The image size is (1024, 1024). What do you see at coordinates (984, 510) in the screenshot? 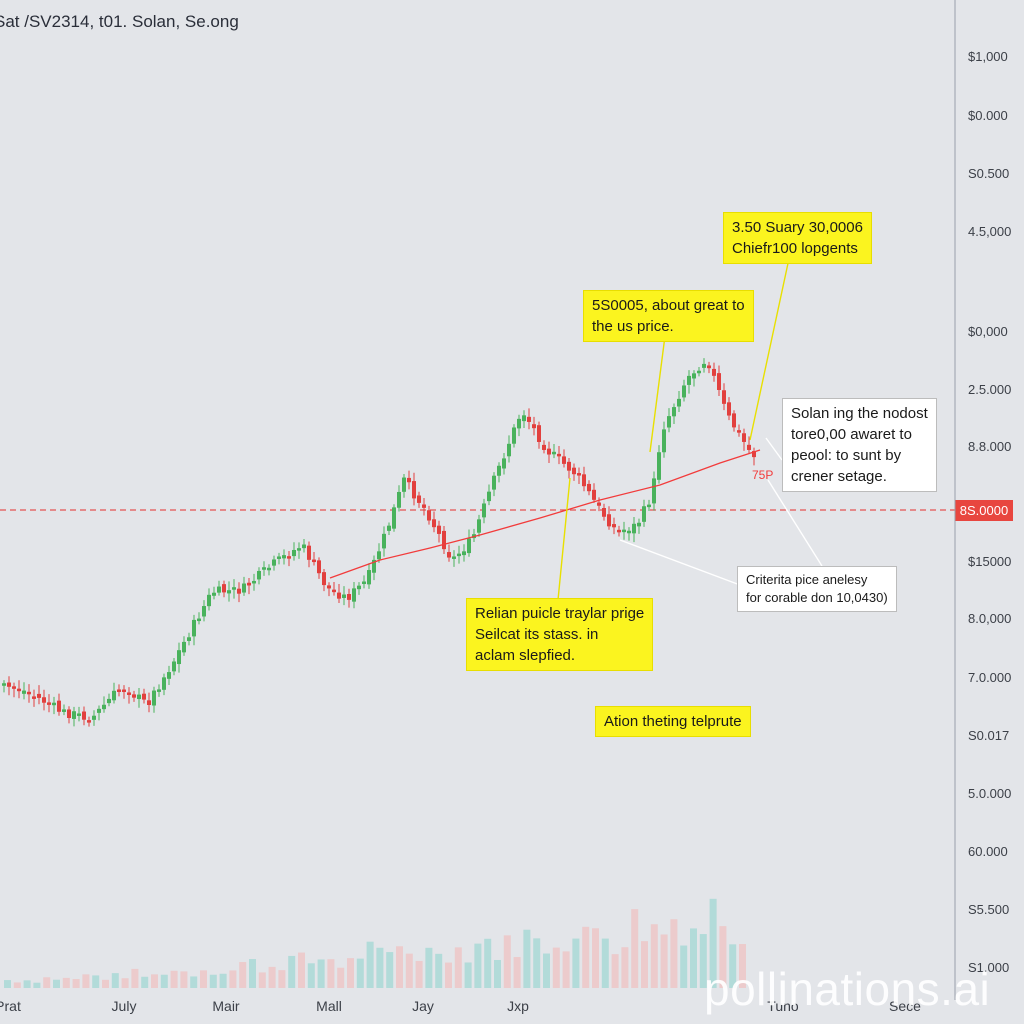
I see `price-tag` at bounding box center [984, 510].